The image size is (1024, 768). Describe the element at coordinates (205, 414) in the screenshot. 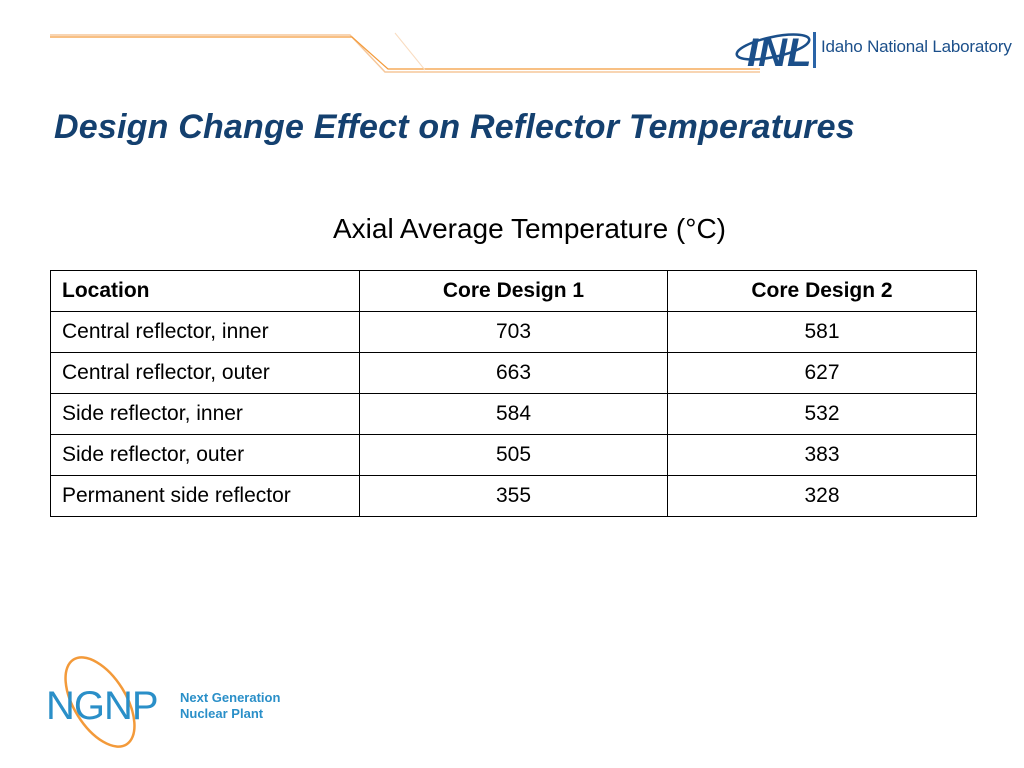

I see `cell-location: Side reflector, inner` at that location.